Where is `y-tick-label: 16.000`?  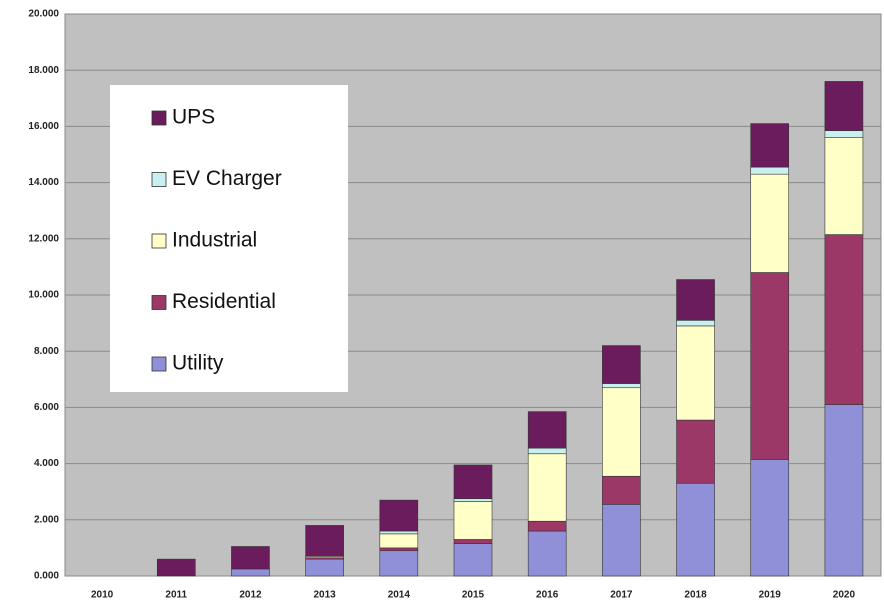 y-tick-label: 16.000 is located at coordinates (43, 126).